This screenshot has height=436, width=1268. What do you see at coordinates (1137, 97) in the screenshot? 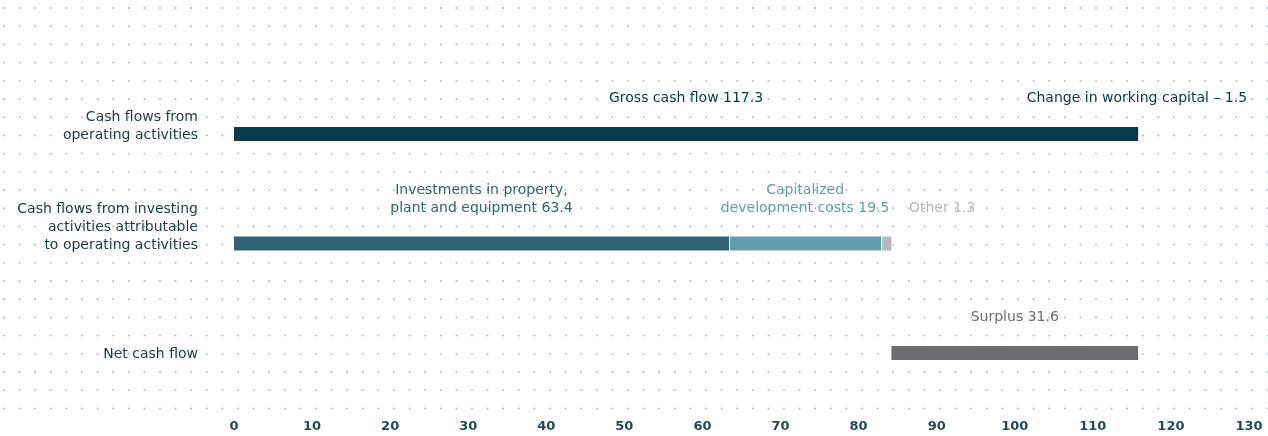
I see `annotation: Change in working capital – 1.5` at bounding box center [1137, 97].